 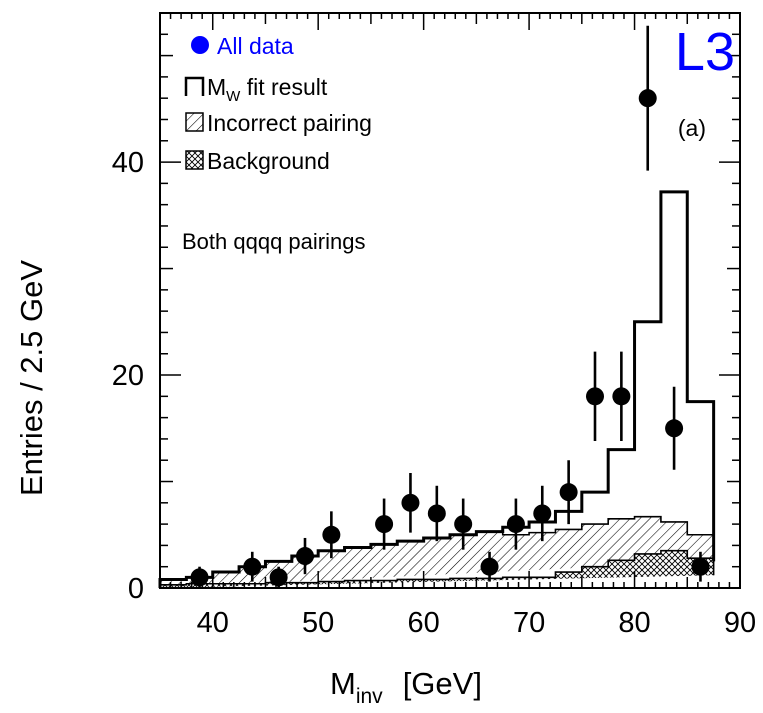 What do you see at coordinates (213, 623) in the screenshot?
I see `x-tick-label: 40` at bounding box center [213, 623].